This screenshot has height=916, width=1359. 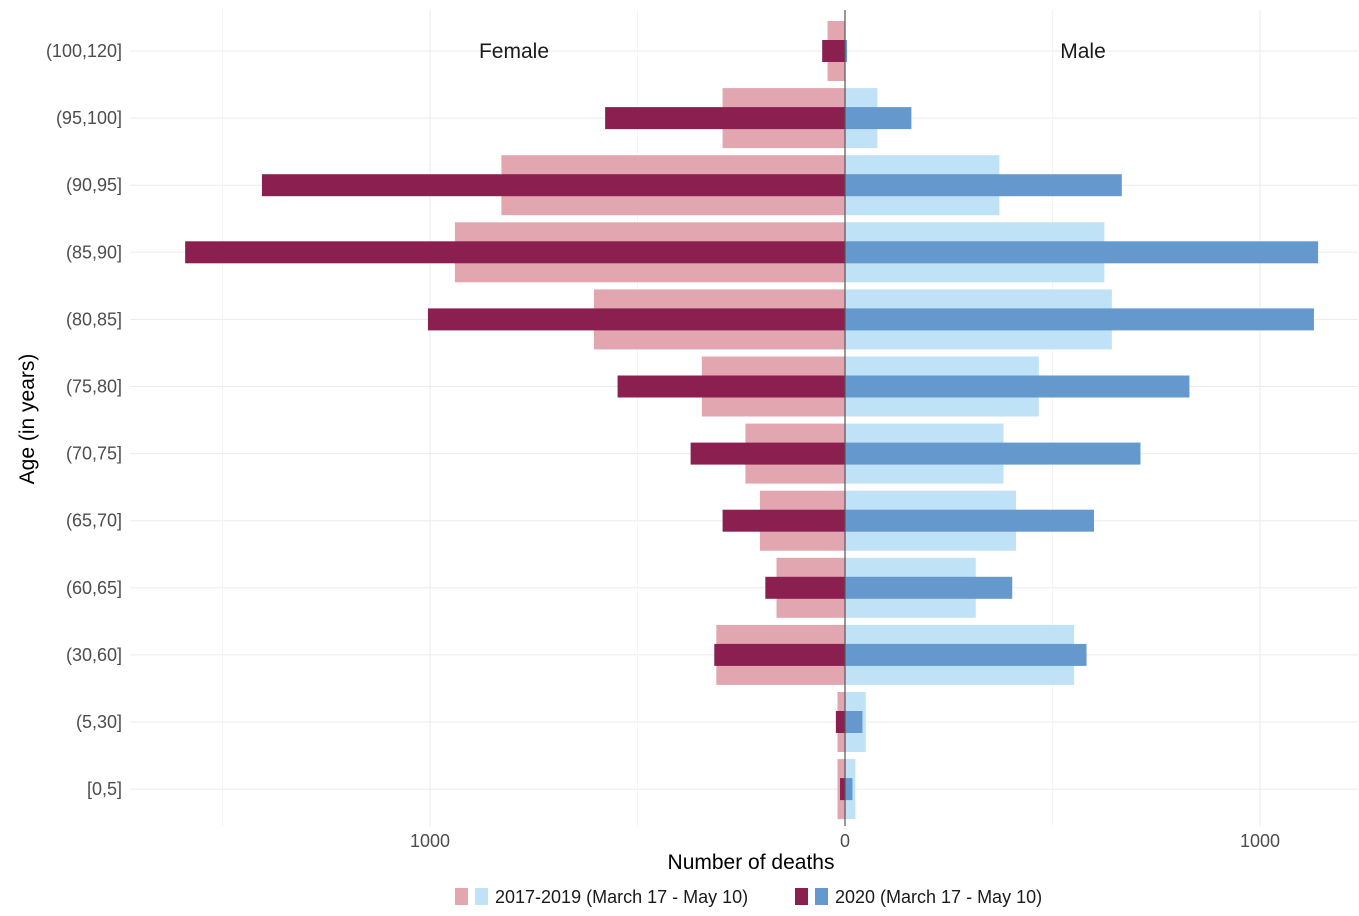 I want to click on y-tick-label: (75,80], so click(x=94, y=387).